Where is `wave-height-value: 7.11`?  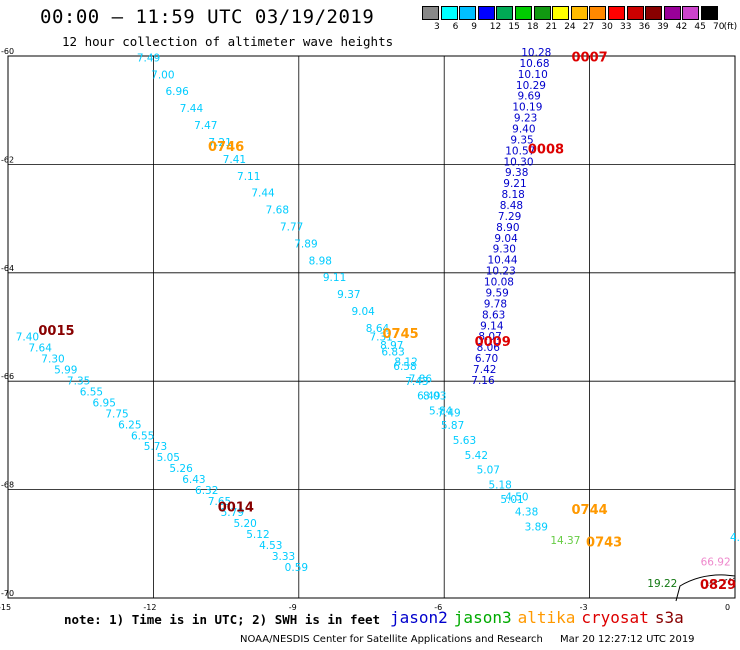
wave-height-value: 7.11 is located at coordinates (248, 177).